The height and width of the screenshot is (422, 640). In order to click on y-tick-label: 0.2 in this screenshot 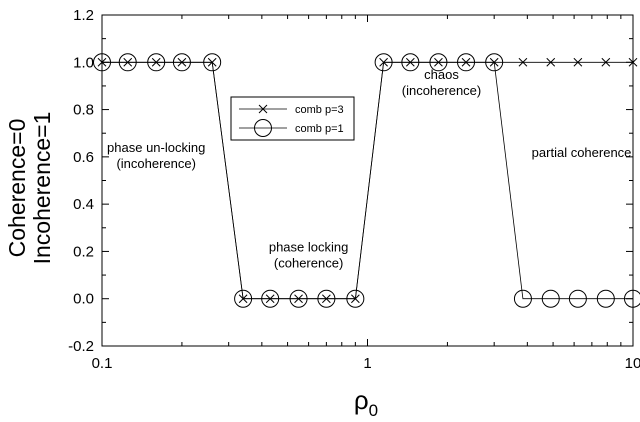, I will do `click(83, 251)`.